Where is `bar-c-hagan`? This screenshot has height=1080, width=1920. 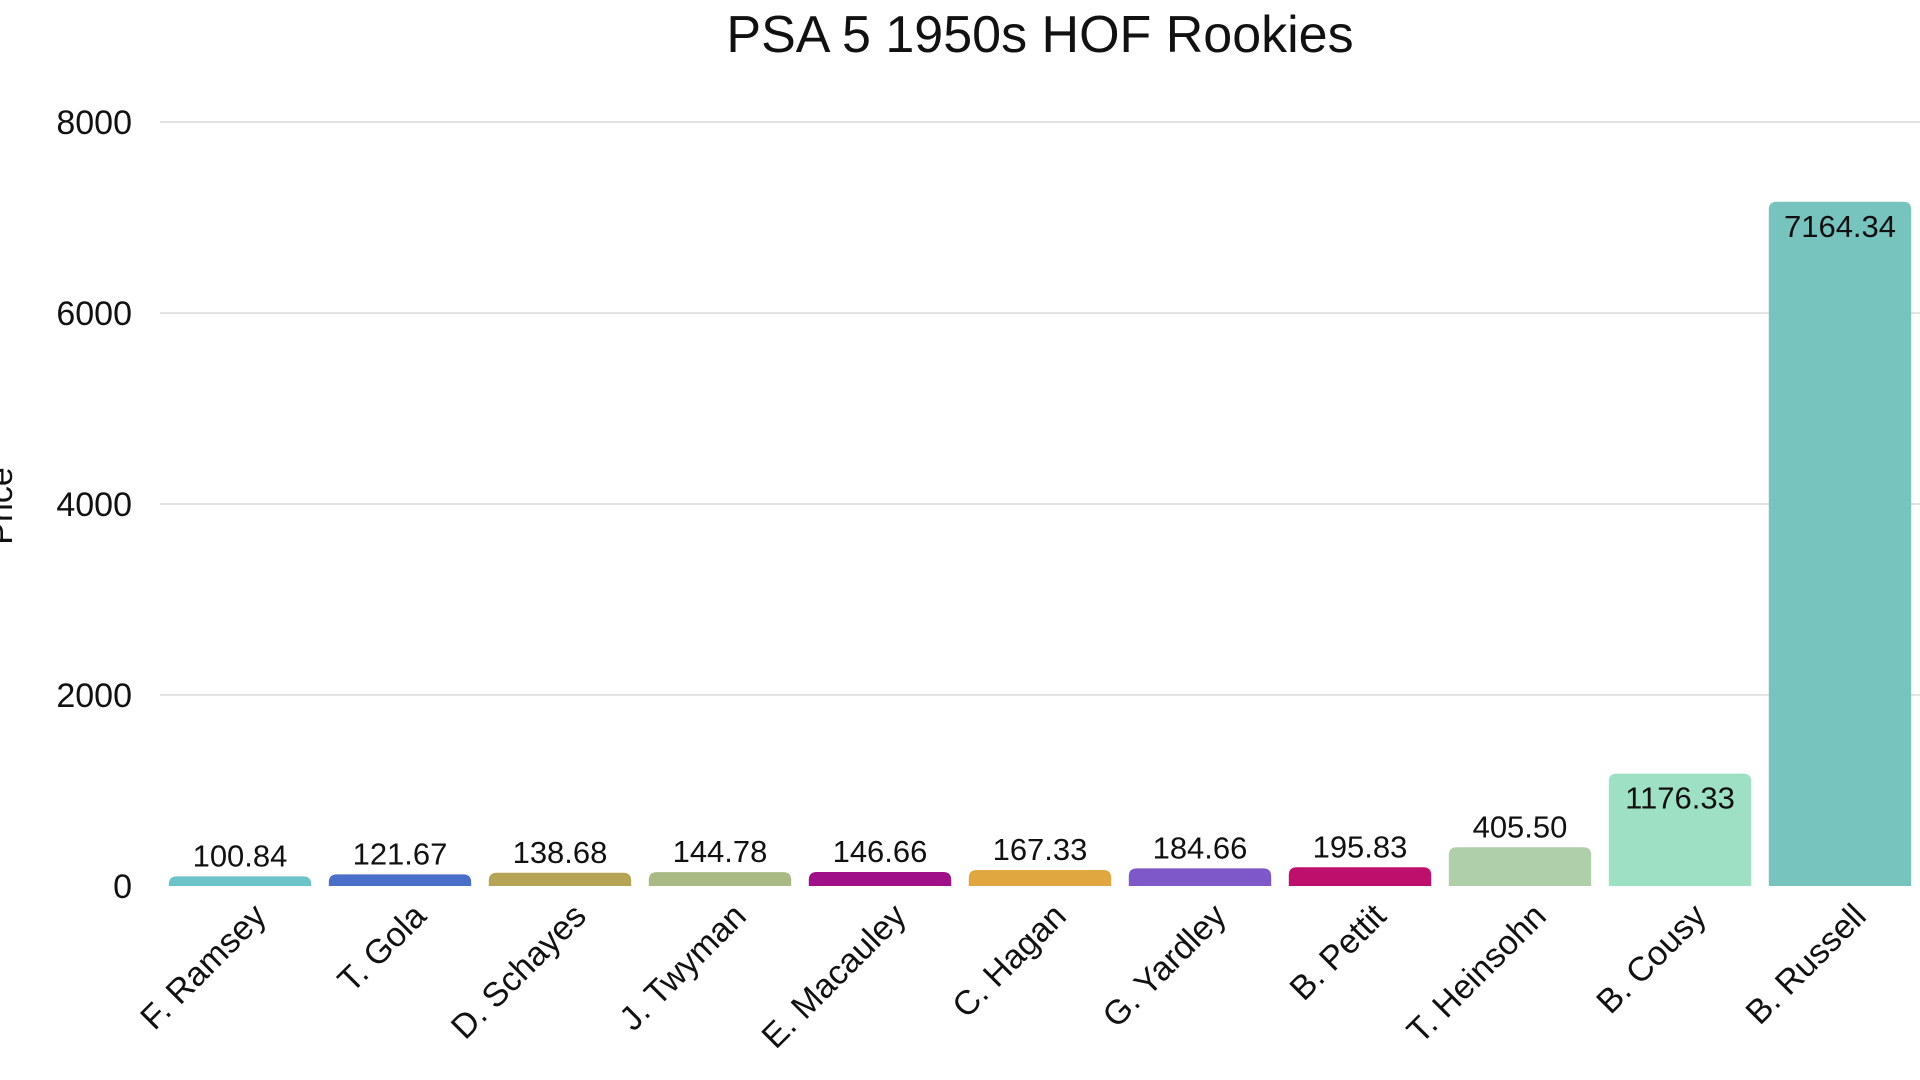 bar-c-hagan is located at coordinates (1040, 878).